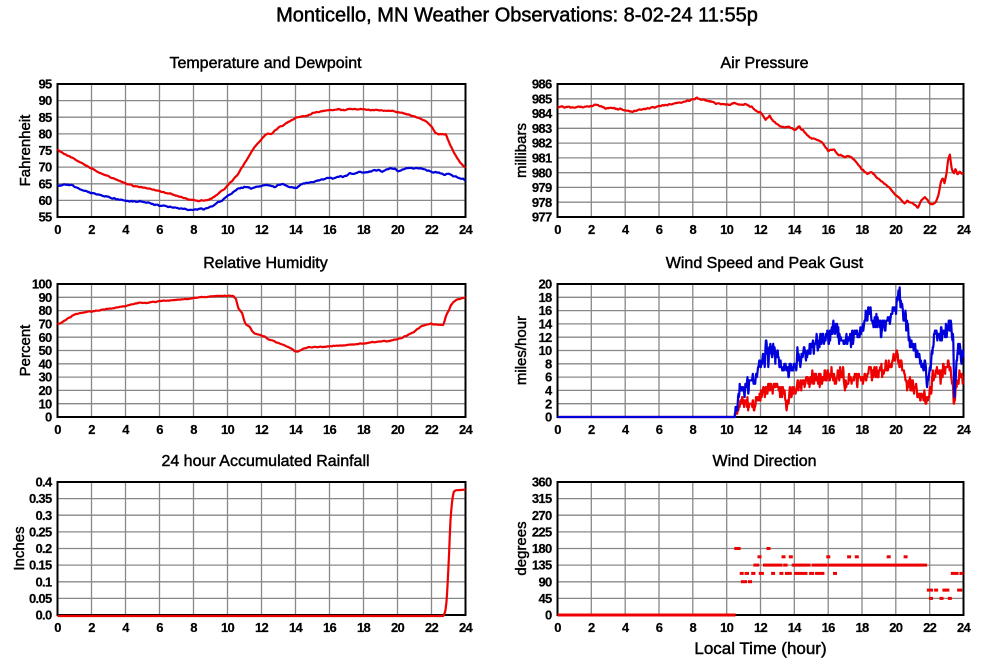 The height and width of the screenshot is (665, 1000). I want to click on svg-text: 0.0, so click(44, 615).